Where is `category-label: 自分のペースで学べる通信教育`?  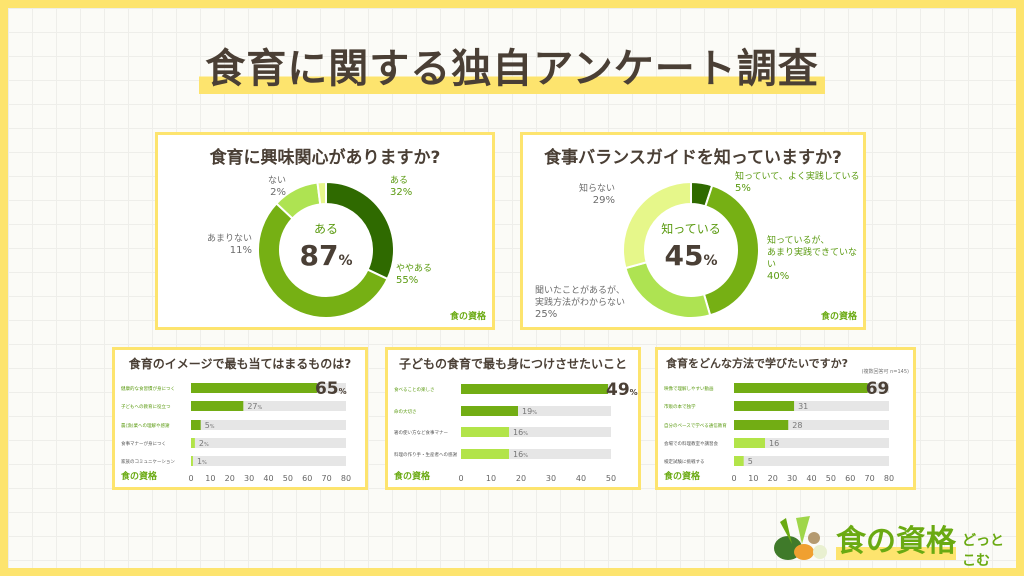
category-label: 自分のペースで学べる通信教育 is located at coordinates (695, 425).